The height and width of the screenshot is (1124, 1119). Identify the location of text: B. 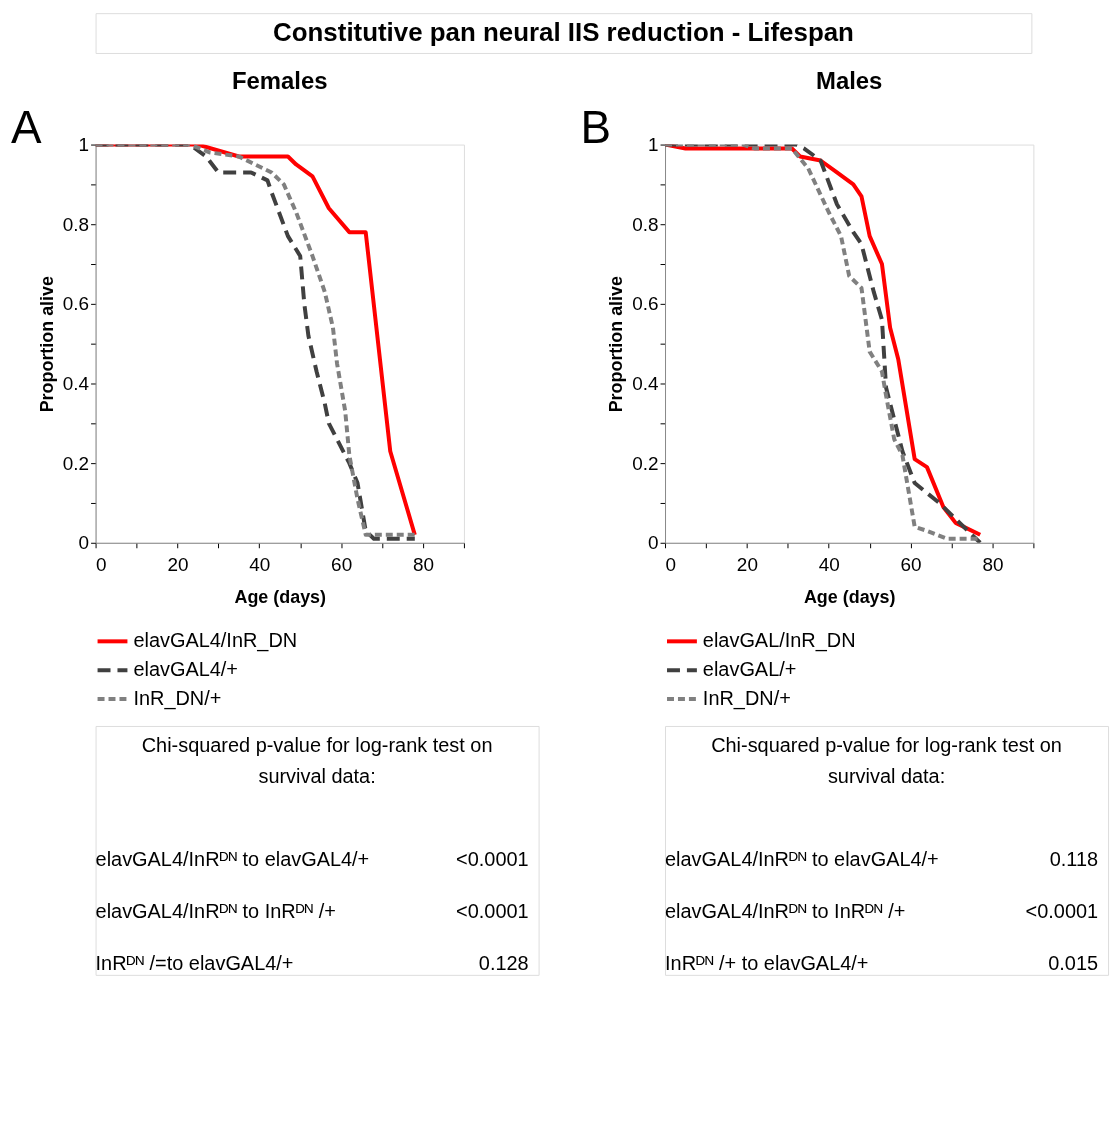
(595, 127).